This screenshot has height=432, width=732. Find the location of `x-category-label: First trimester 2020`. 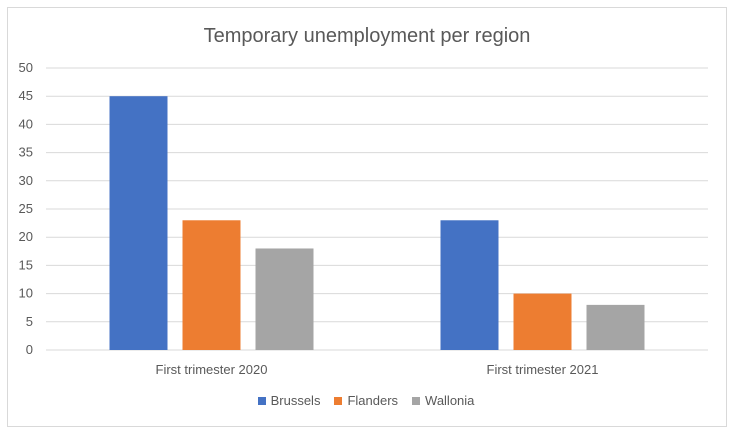

x-category-label: First trimester 2020 is located at coordinates (212, 369).